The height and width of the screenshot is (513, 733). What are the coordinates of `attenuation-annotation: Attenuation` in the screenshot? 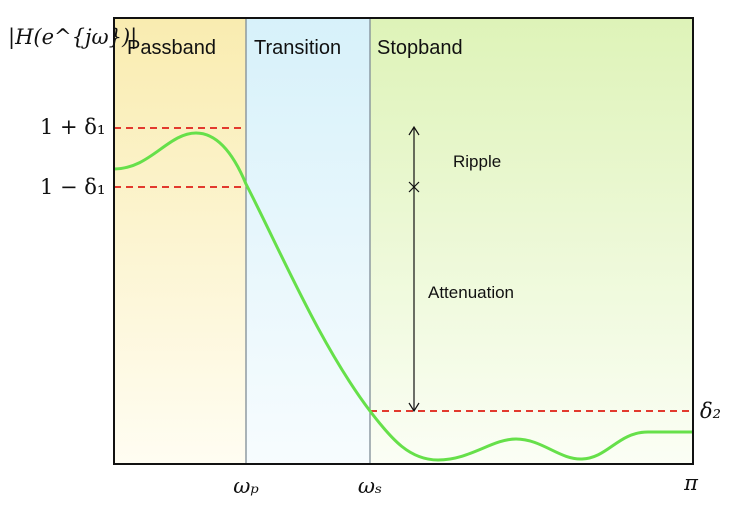 It's located at (471, 292).